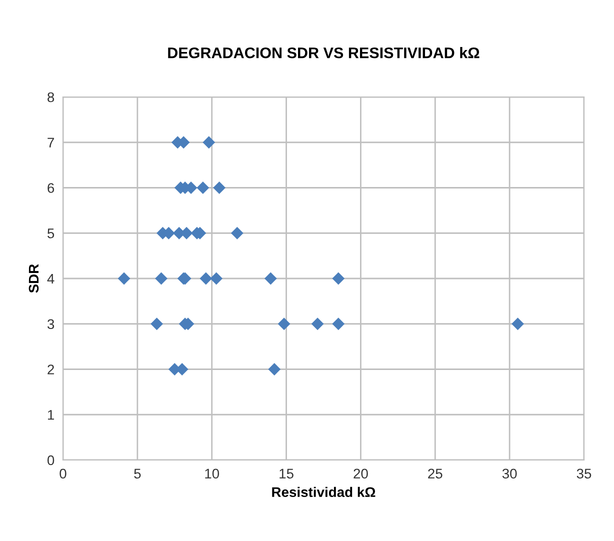  What do you see at coordinates (51, 97) in the screenshot?
I see `y-tick-label: 8` at bounding box center [51, 97].